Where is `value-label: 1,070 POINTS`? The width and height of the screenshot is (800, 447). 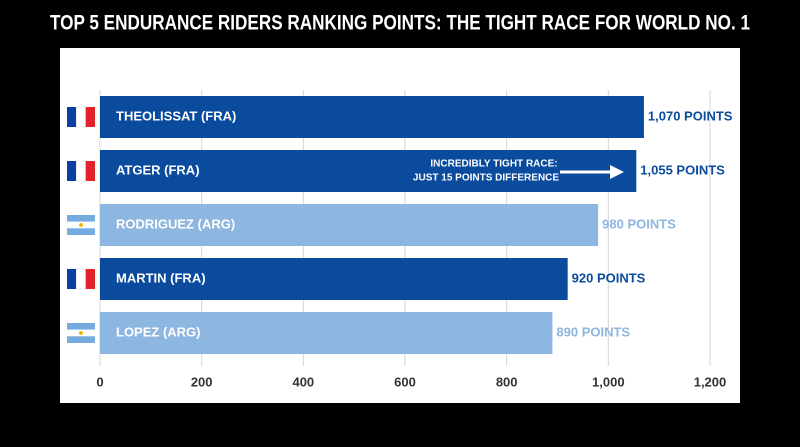
value-label: 1,070 POINTS is located at coordinates (690, 115).